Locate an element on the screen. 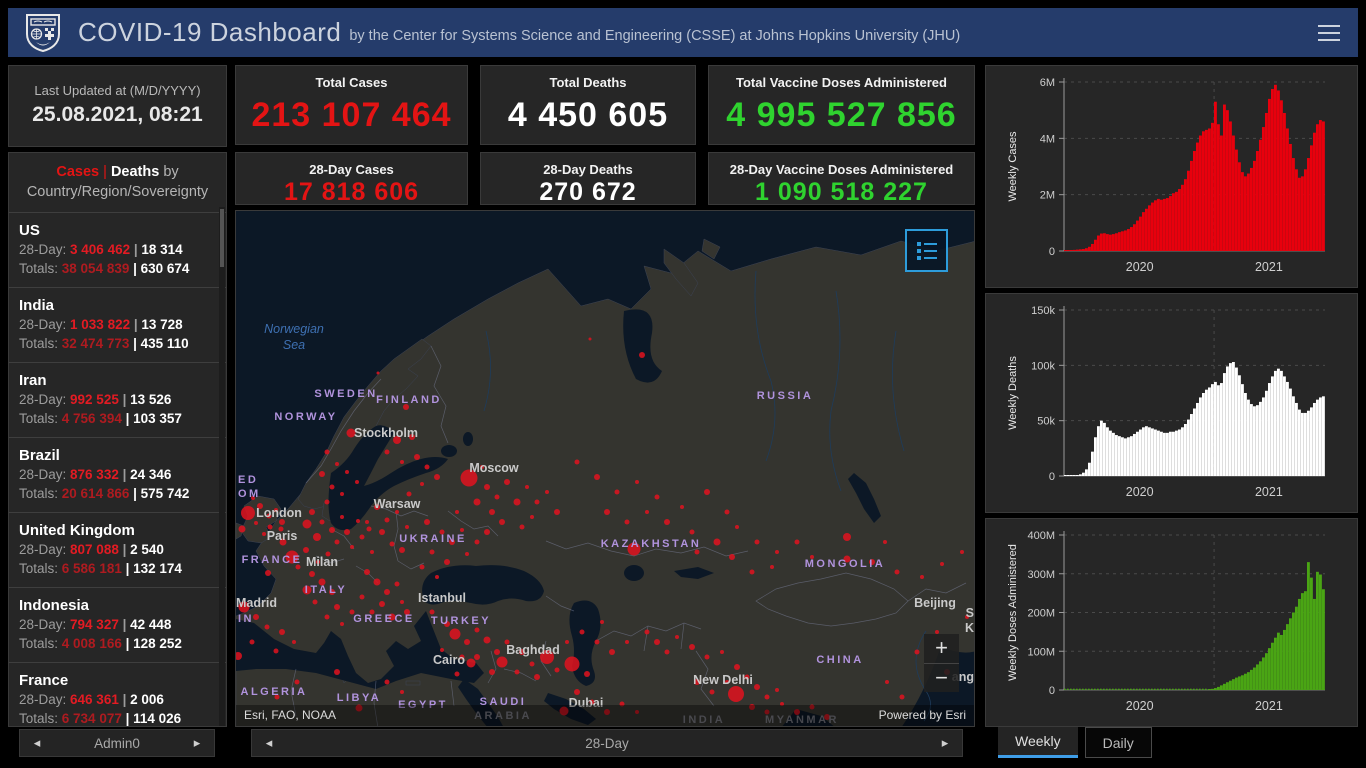  map-label: LIBYA is located at coordinates (359, 698).